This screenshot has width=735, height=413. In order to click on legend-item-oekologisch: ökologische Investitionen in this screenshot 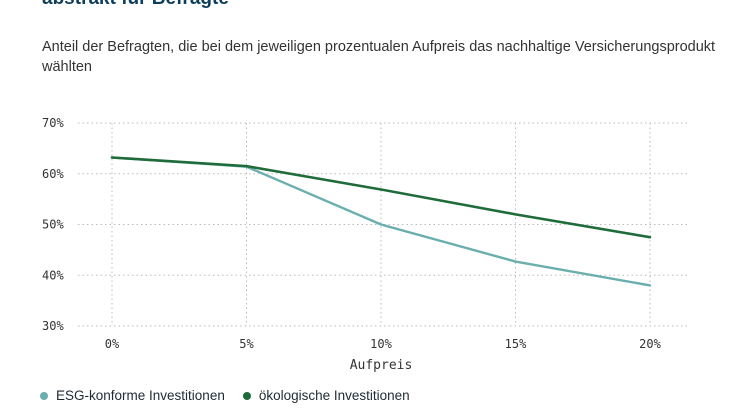, I will do `click(326, 395)`.